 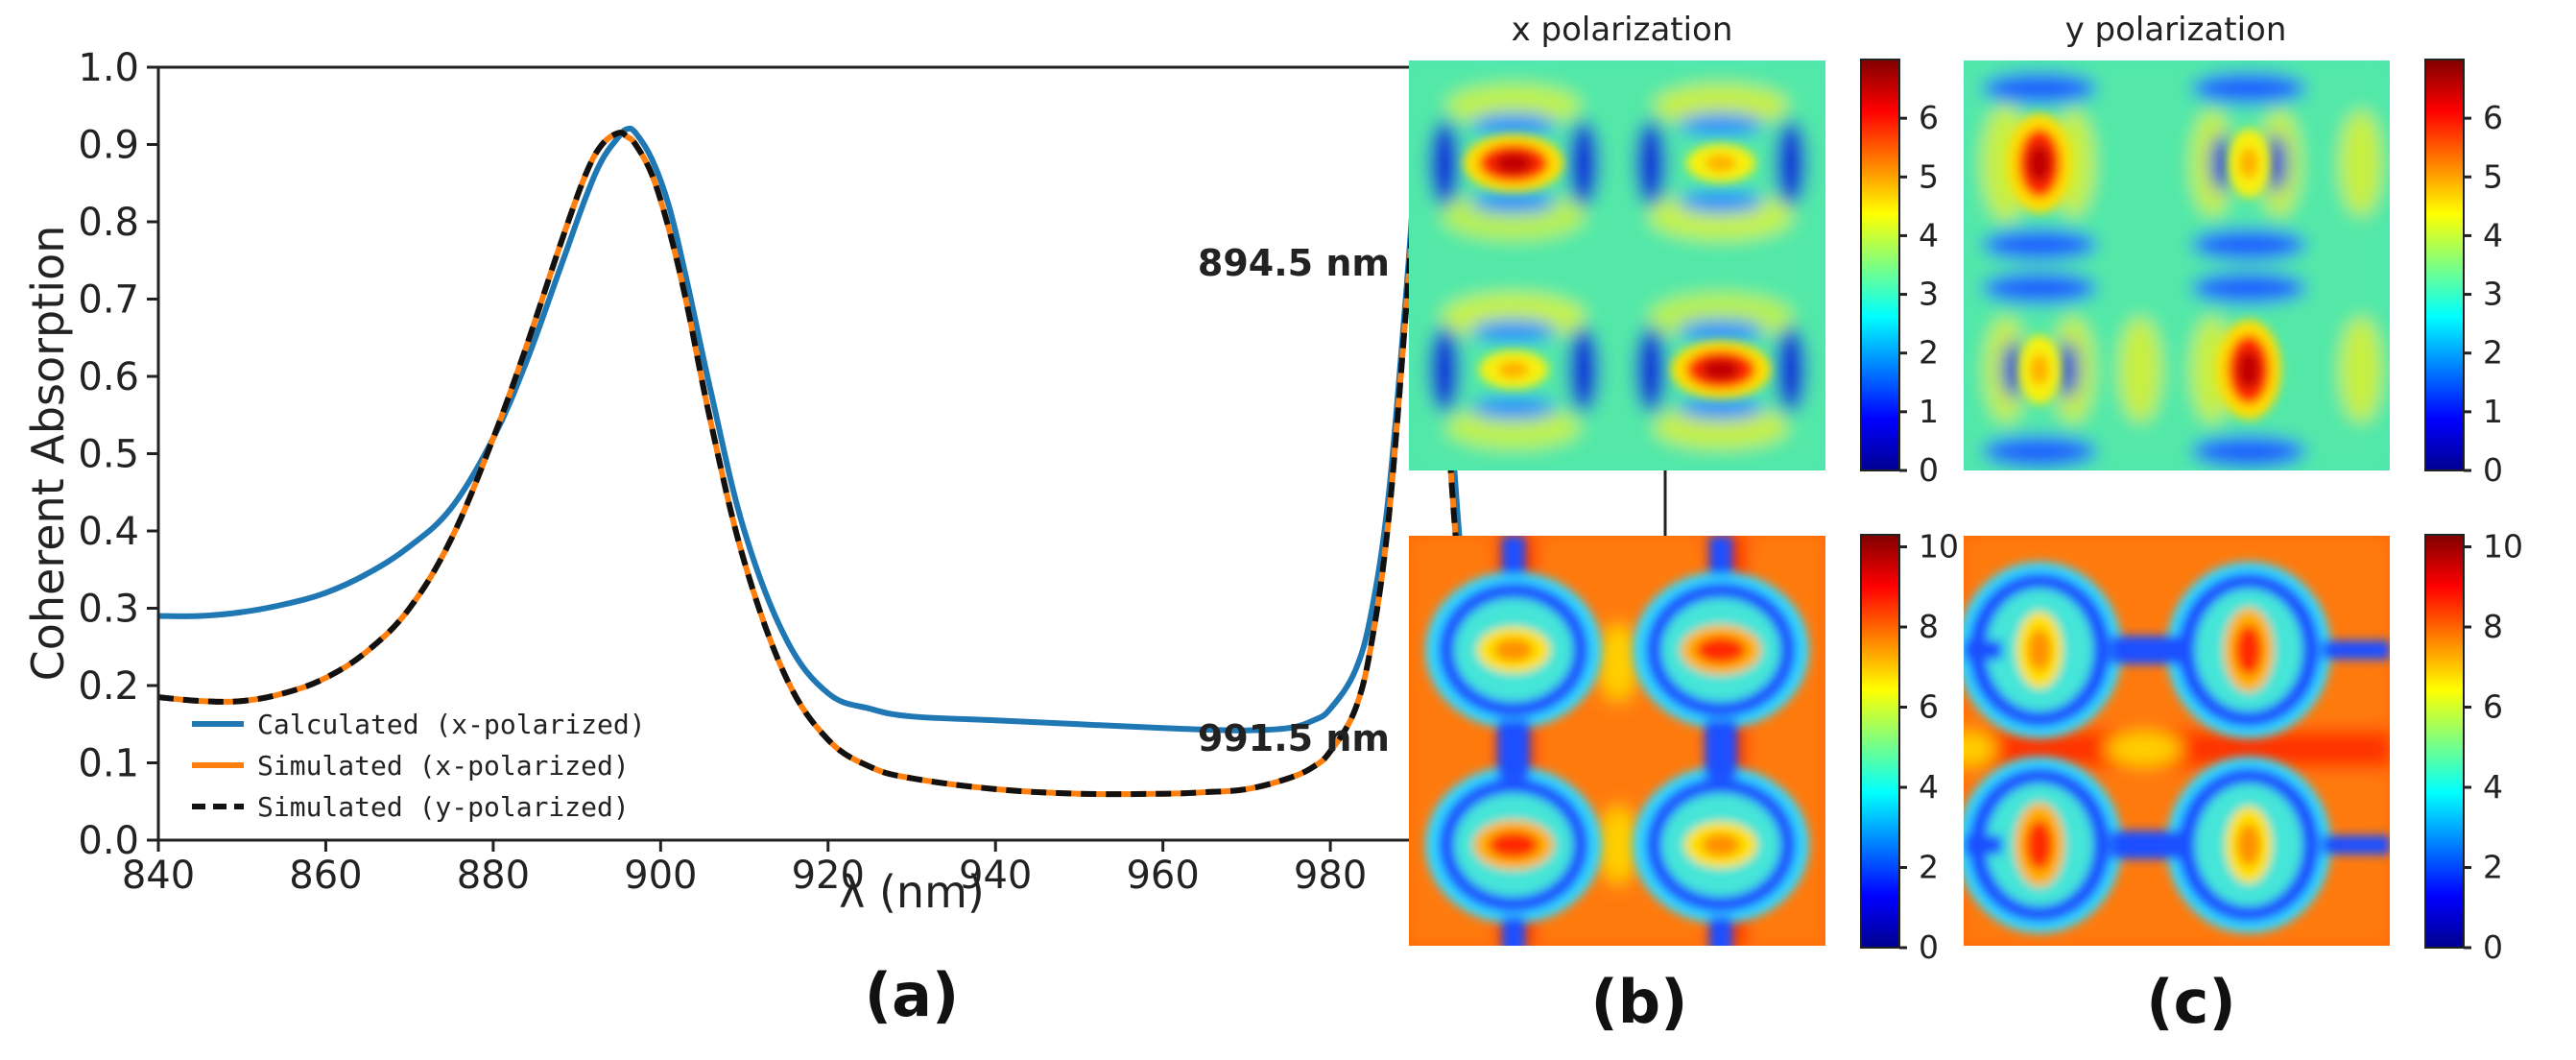 What do you see at coordinates (108, 532) in the screenshot?
I see `y-tick-label: 0.4` at bounding box center [108, 532].